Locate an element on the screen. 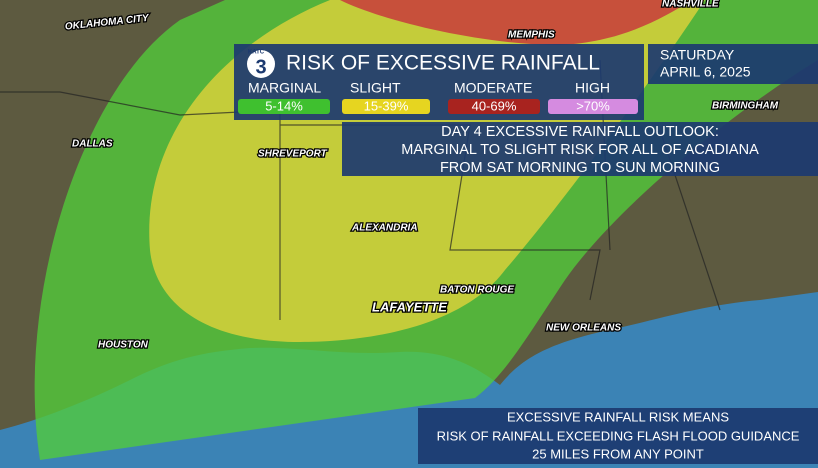 Image resolution: width=818 pixels, height=468 pixels. legend-range: 5-14% is located at coordinates (284, 105).